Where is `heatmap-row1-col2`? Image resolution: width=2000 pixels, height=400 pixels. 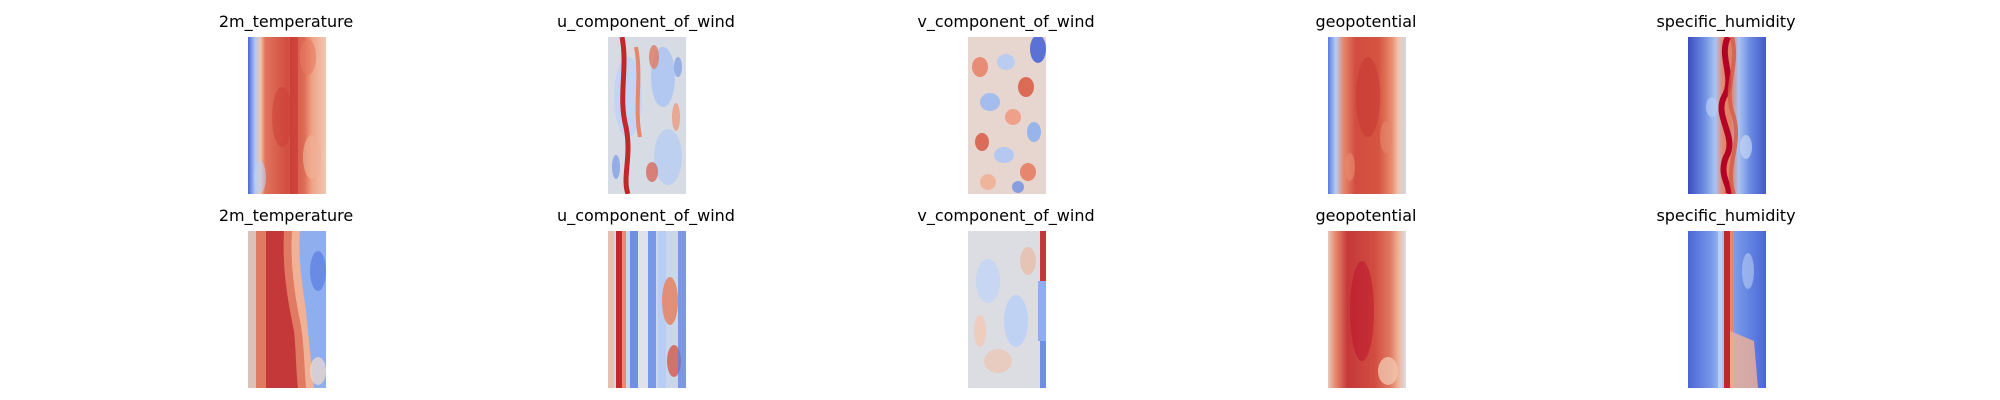 heatmap-row1-col2 is located at coordinates (647, 115).